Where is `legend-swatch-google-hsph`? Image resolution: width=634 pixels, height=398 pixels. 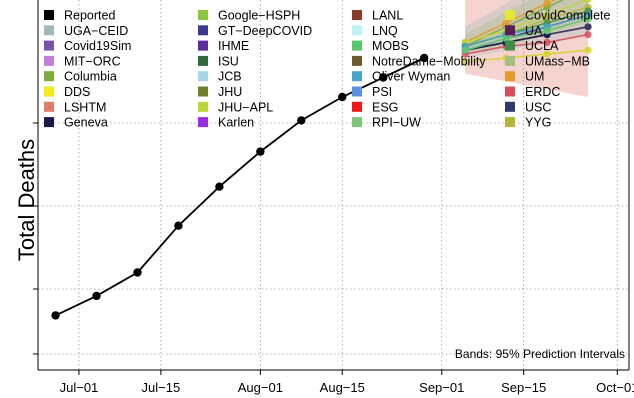 legend-swatch-google-hsph is located at coordinates (203, 15).